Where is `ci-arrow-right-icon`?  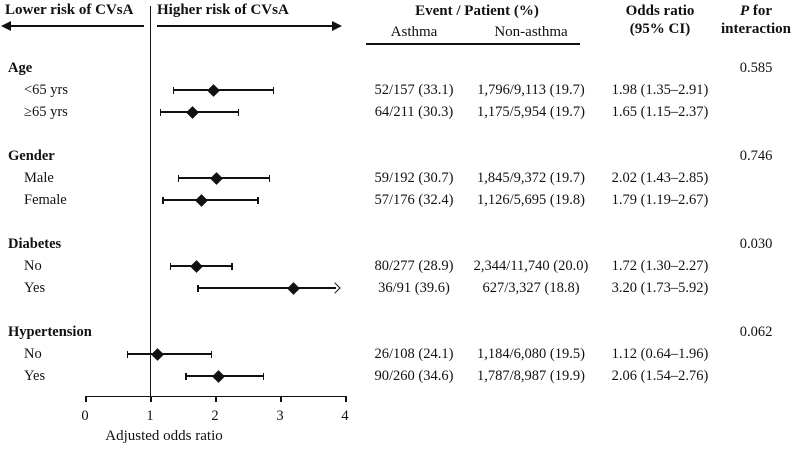
ci-arrow-right-icon is located at coordinates (335, 288).